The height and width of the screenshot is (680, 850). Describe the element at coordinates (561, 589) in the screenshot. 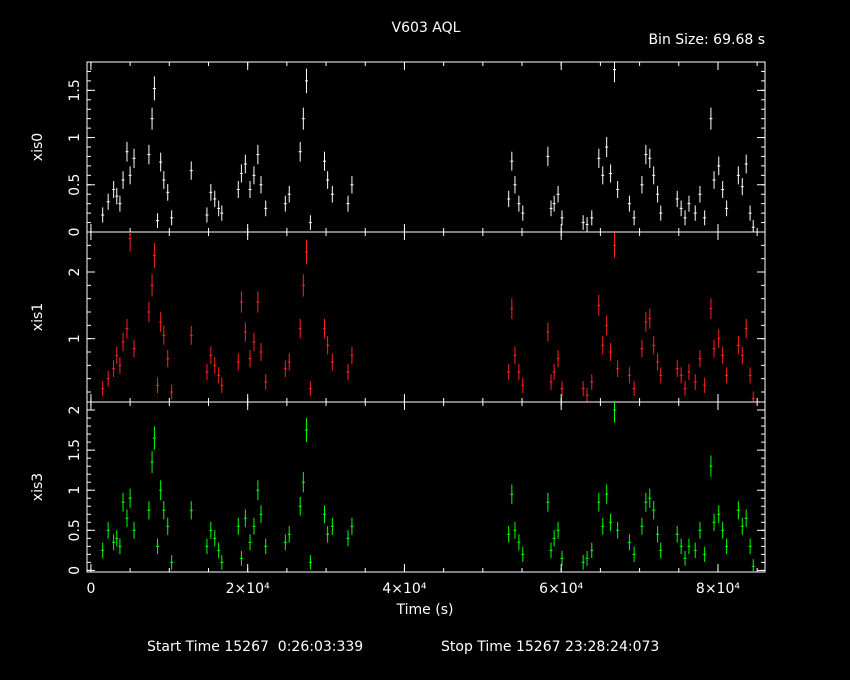

I see `x-tick-label: 6×10⁴` at that location.